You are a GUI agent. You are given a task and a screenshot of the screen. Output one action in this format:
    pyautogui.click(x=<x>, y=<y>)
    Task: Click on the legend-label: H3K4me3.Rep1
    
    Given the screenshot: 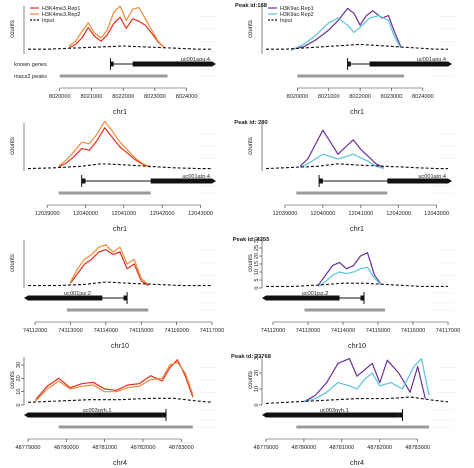 What is the action you would take?
    pyautogui.click(x=61, y=9)
    